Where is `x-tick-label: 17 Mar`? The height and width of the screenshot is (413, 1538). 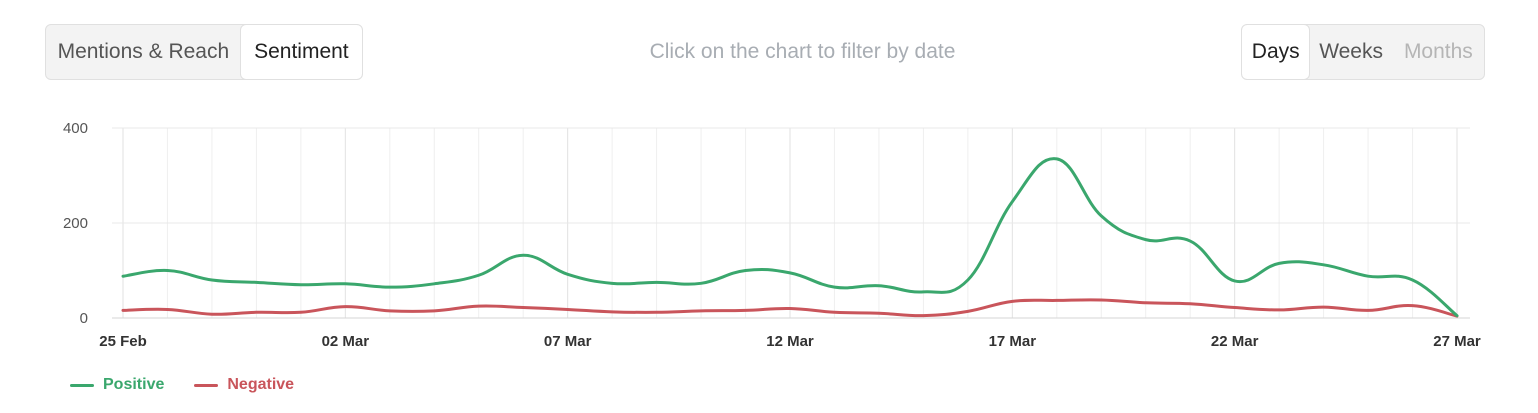 x-tick-label: 17 Mar is located at coordinates (1013, 341).